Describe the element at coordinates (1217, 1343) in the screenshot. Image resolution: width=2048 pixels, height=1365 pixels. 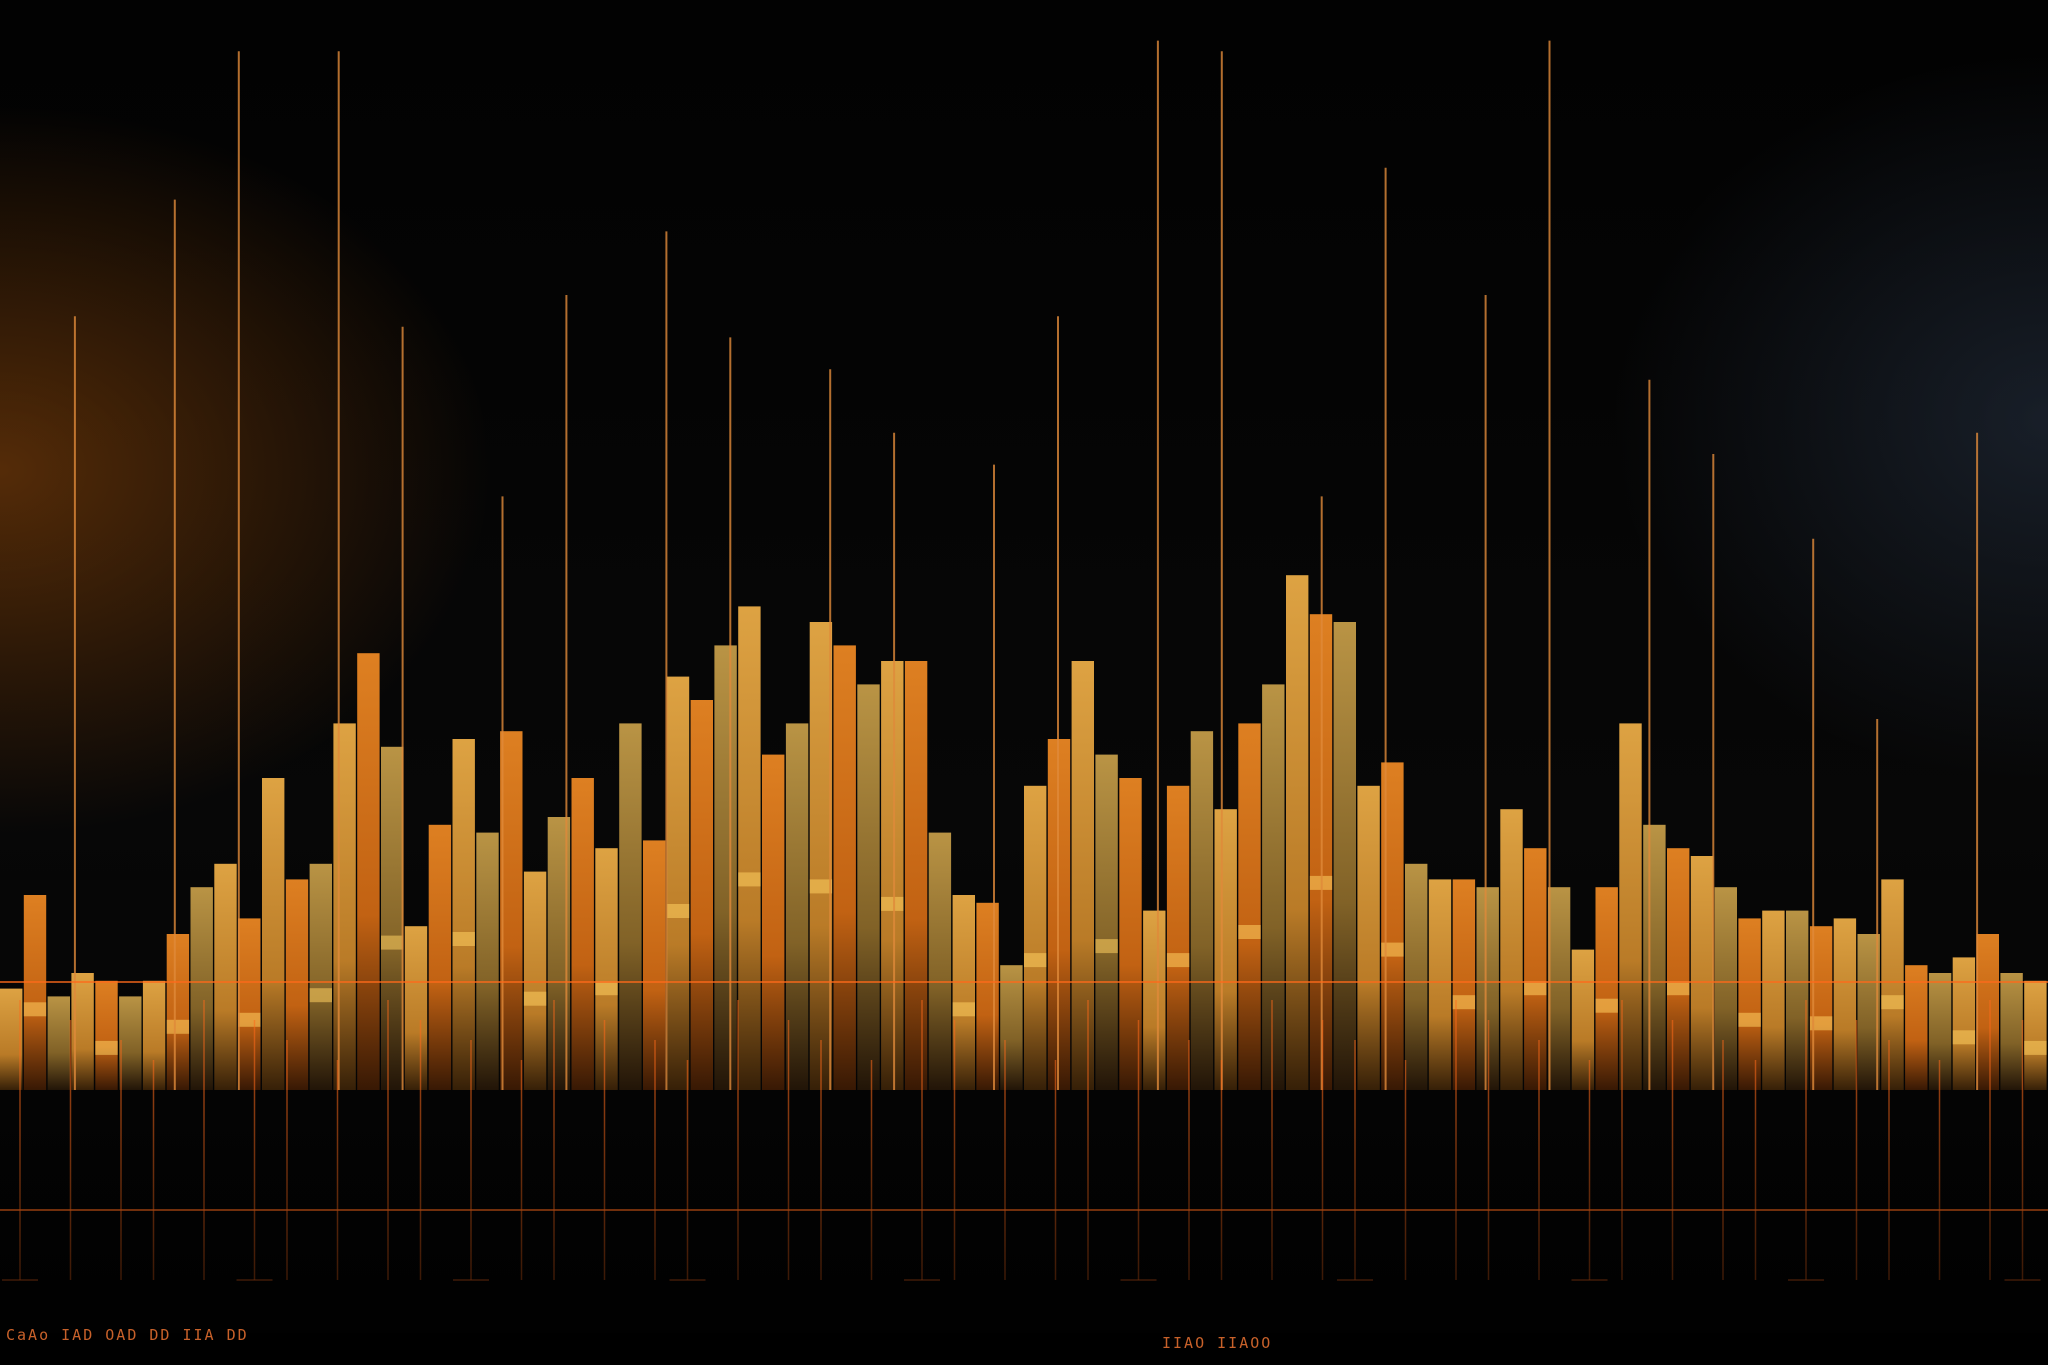
I see `caption-center: IIAO IIAOO` at that location.